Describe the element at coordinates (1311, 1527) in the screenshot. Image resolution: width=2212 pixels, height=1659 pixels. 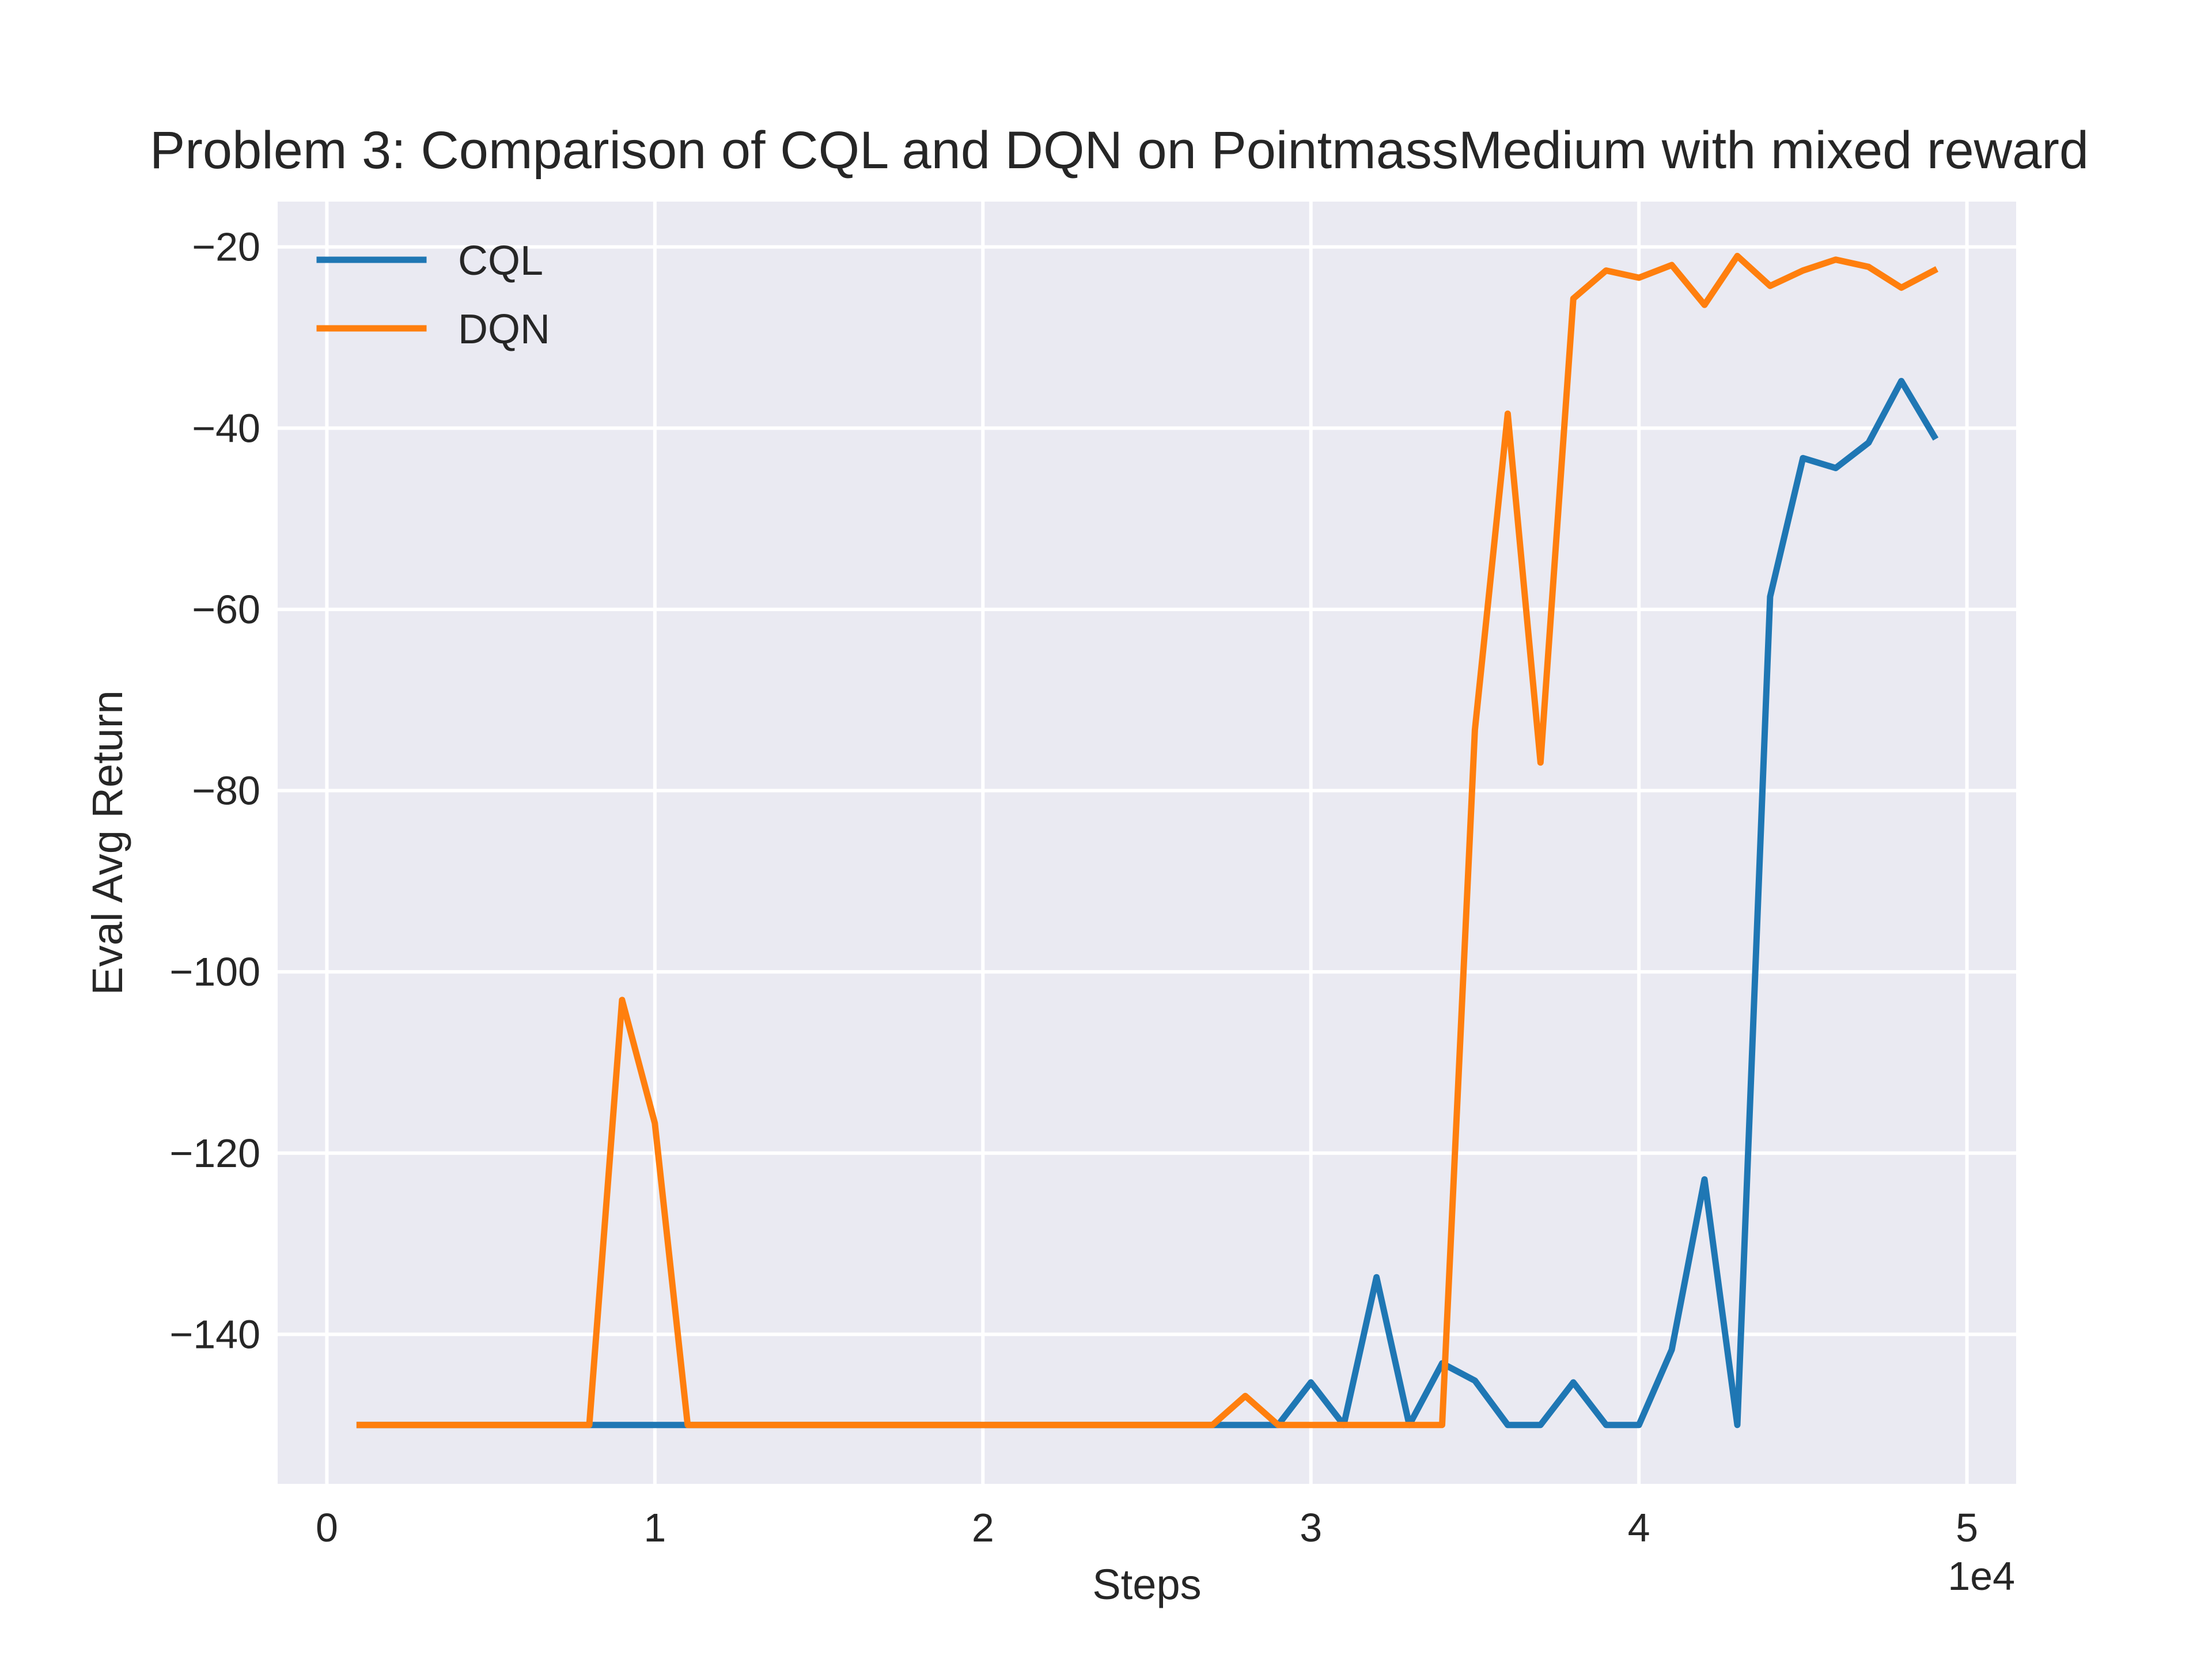
I see `x-tick-label: 3` at that location.